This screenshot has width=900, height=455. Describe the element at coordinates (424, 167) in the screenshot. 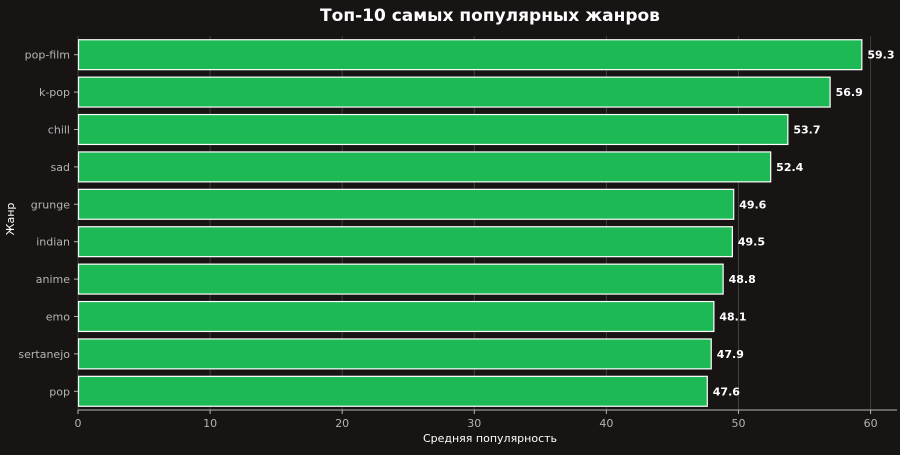

I see `bar-sad` at that location.